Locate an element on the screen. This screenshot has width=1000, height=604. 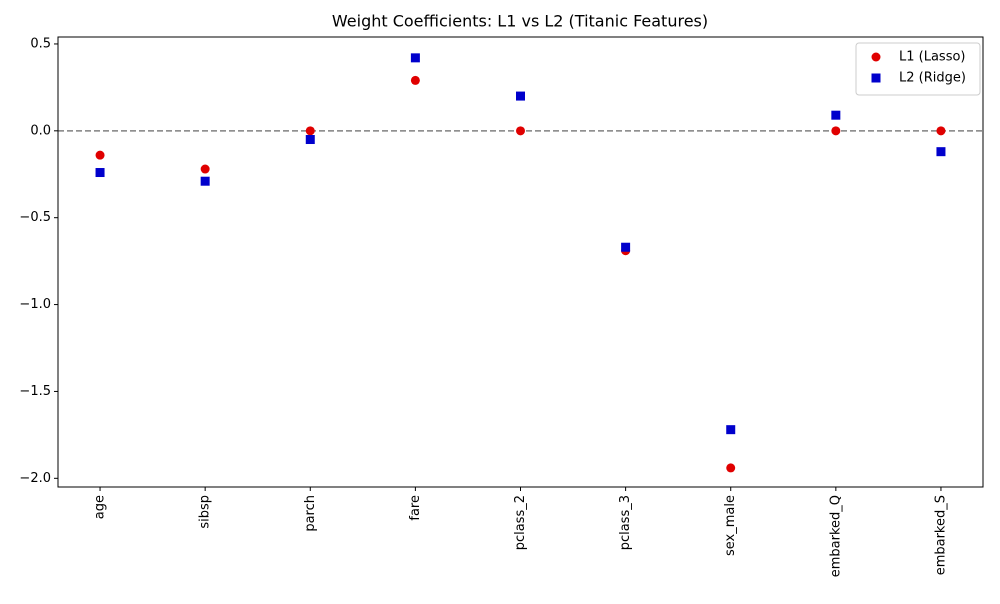
x-tick-label: fare is located at coordinates (415, 508).